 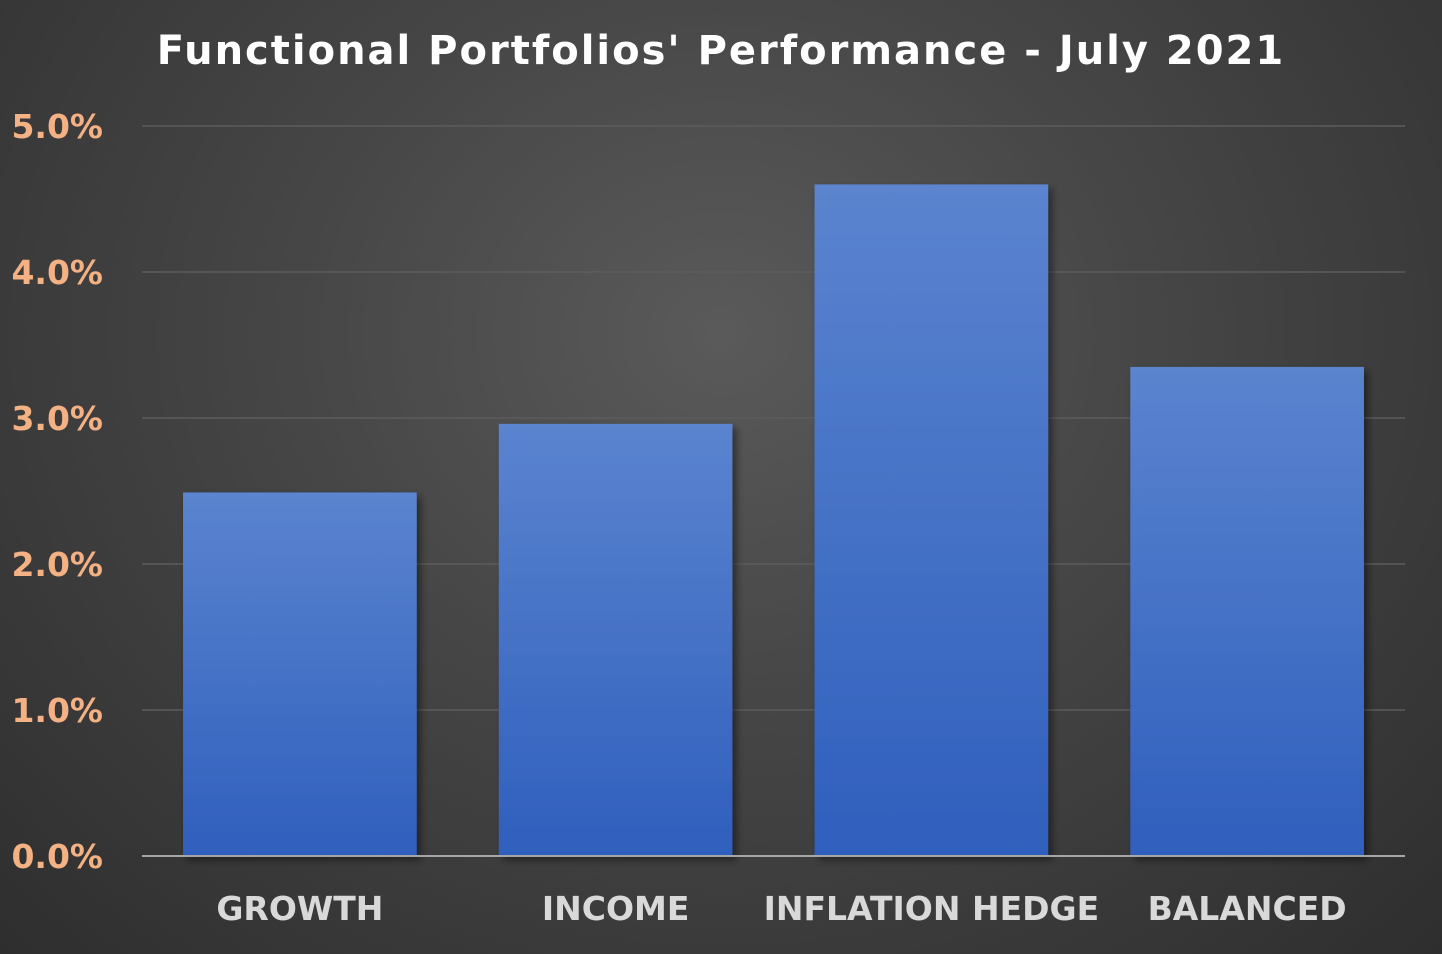 What do you see at coordinates (57, 418) in the screenshot?
I see `y-tick-label: 3.0%` at bounding box center [57, 418].